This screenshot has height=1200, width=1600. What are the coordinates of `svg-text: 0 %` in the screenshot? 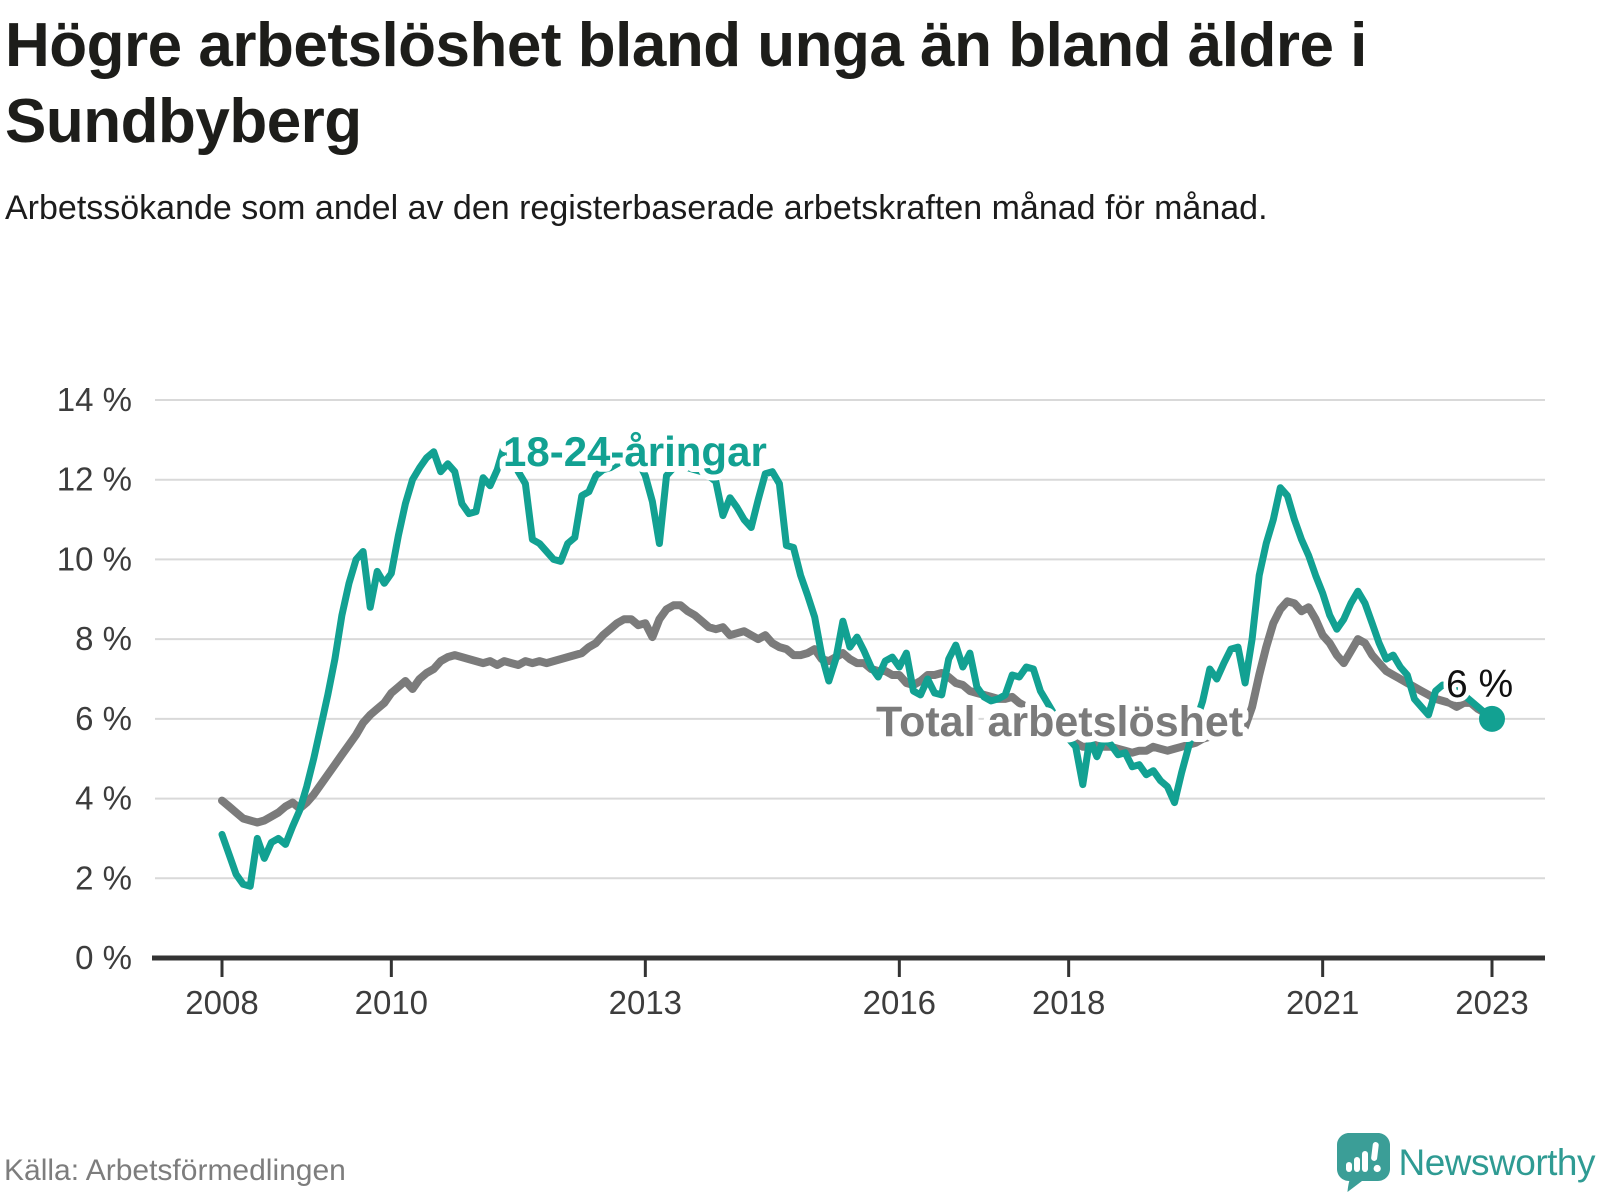 It's located at (103, 957).